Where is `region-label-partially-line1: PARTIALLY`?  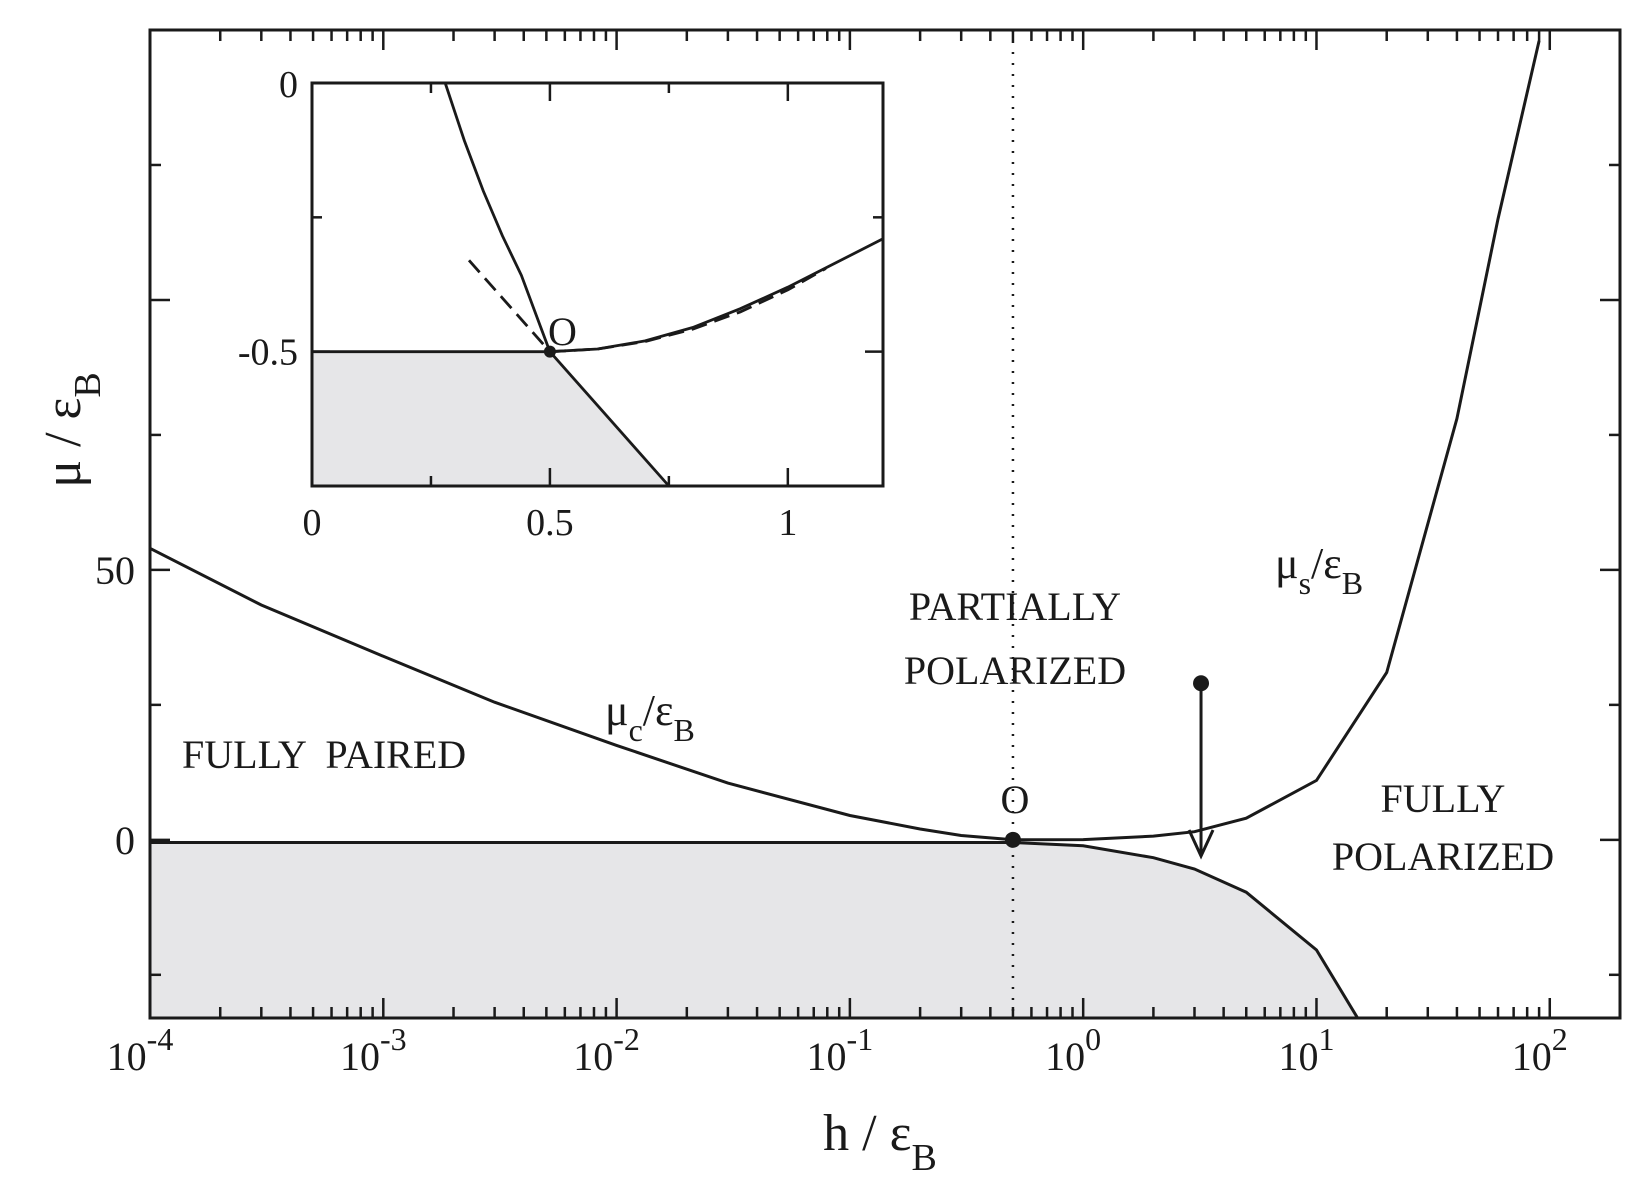
region-label-partially-line1: PARTIALLY is located at coordinates (1015, 606).